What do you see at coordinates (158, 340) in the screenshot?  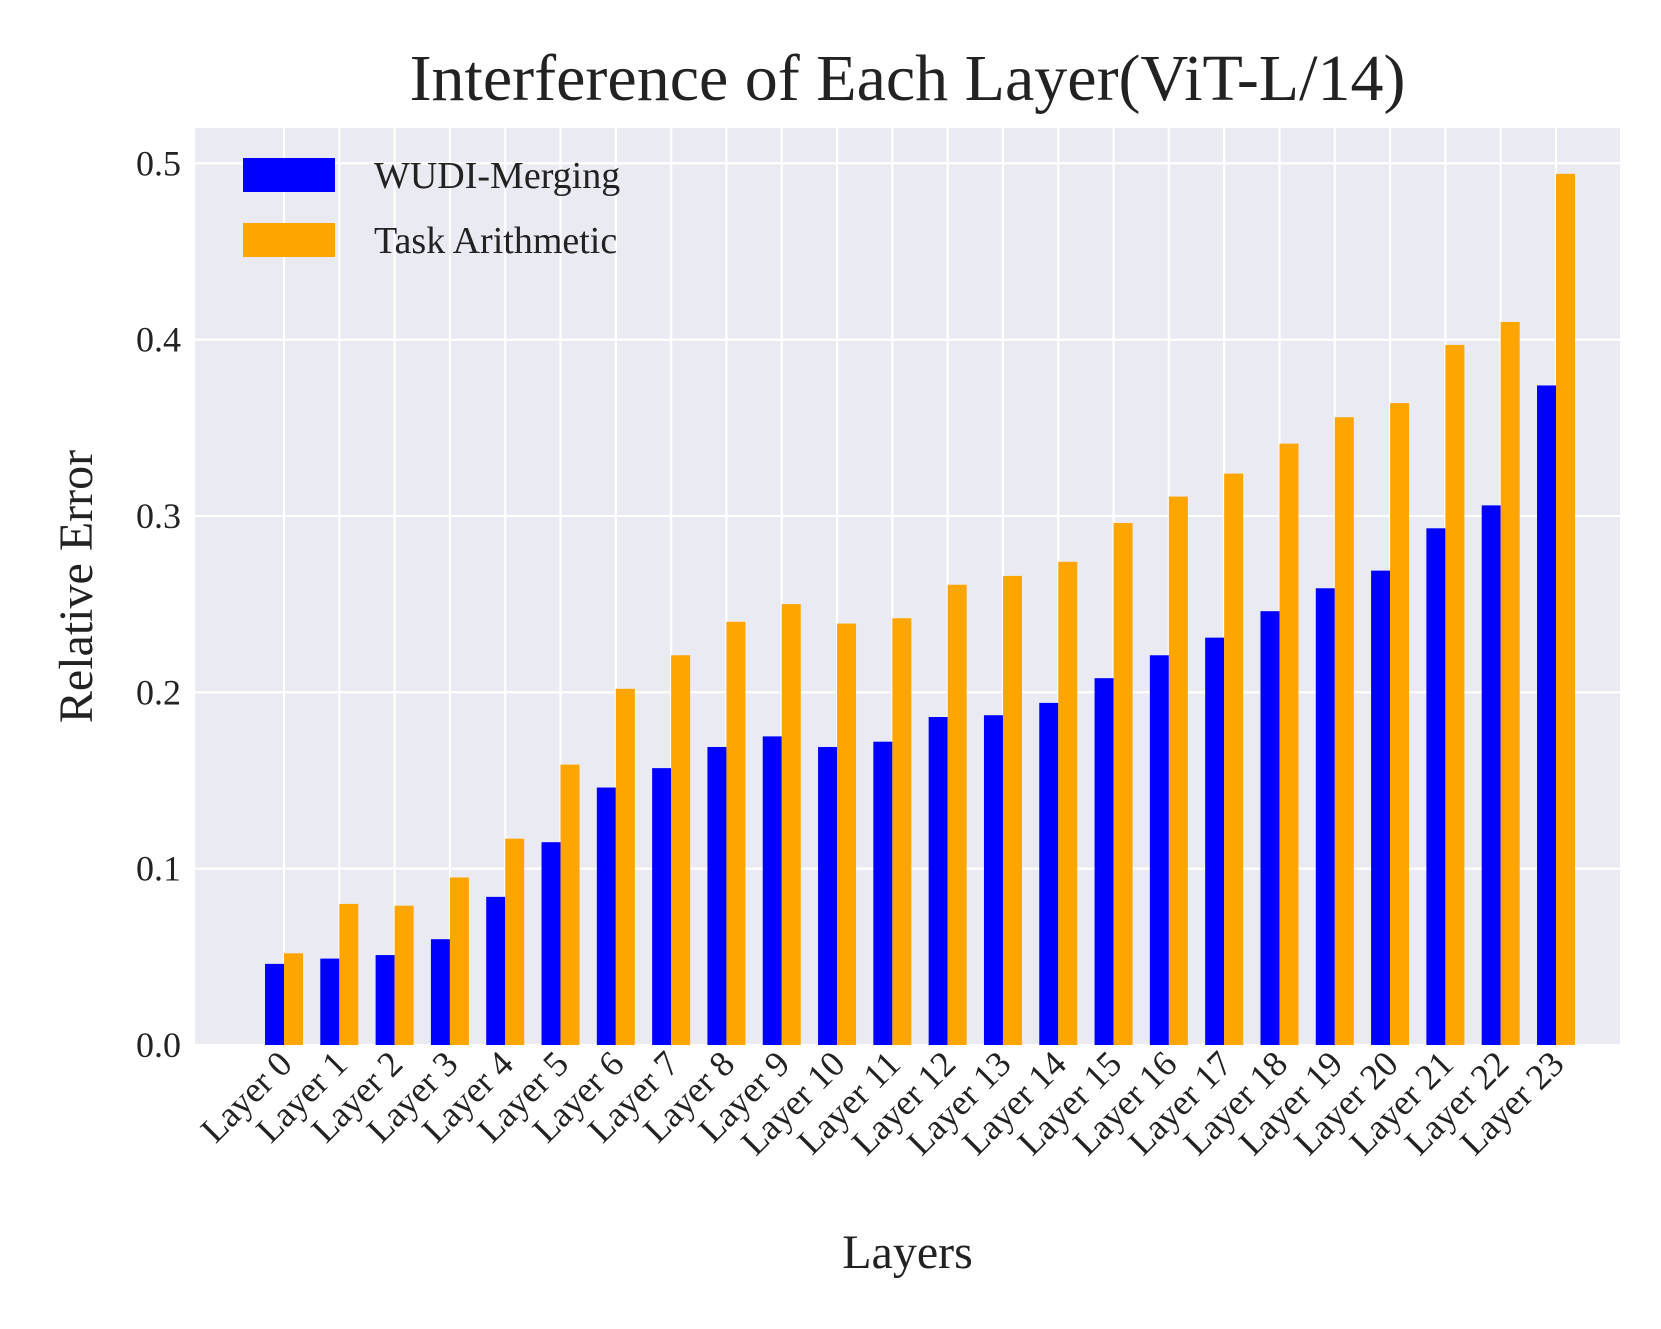 I see `y-tick-label: 0.4` at bounding box center [158, 340].